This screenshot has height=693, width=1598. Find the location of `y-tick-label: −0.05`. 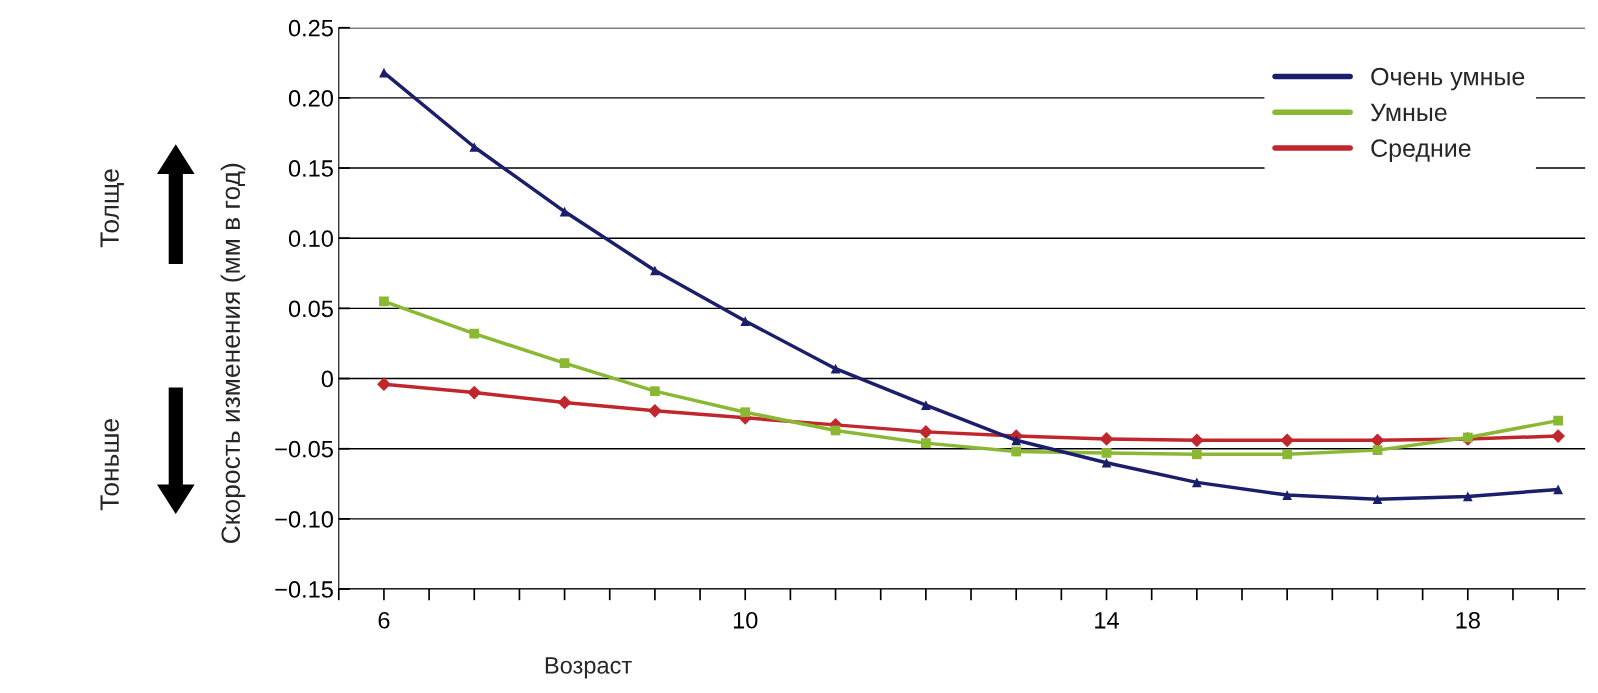

y-tick-label: −0.05 is located at coordinates (304, 449).